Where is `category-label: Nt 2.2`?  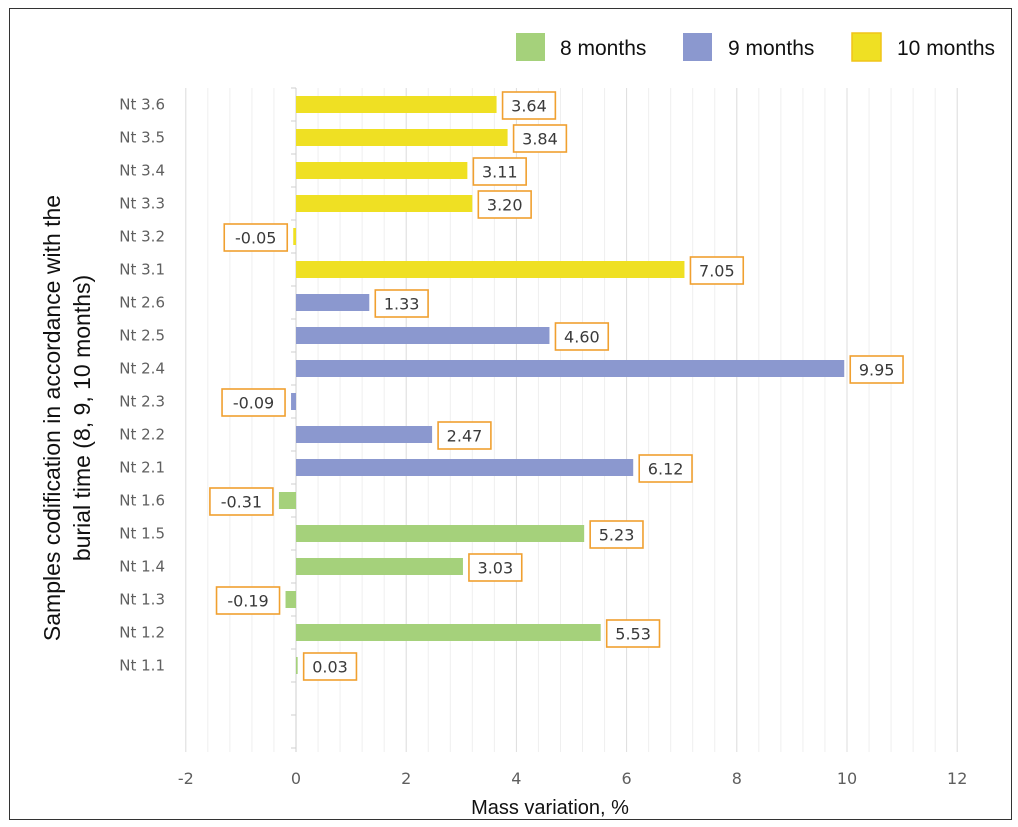 category-label: Nt 2.2 is located at coordinates (142, 435).